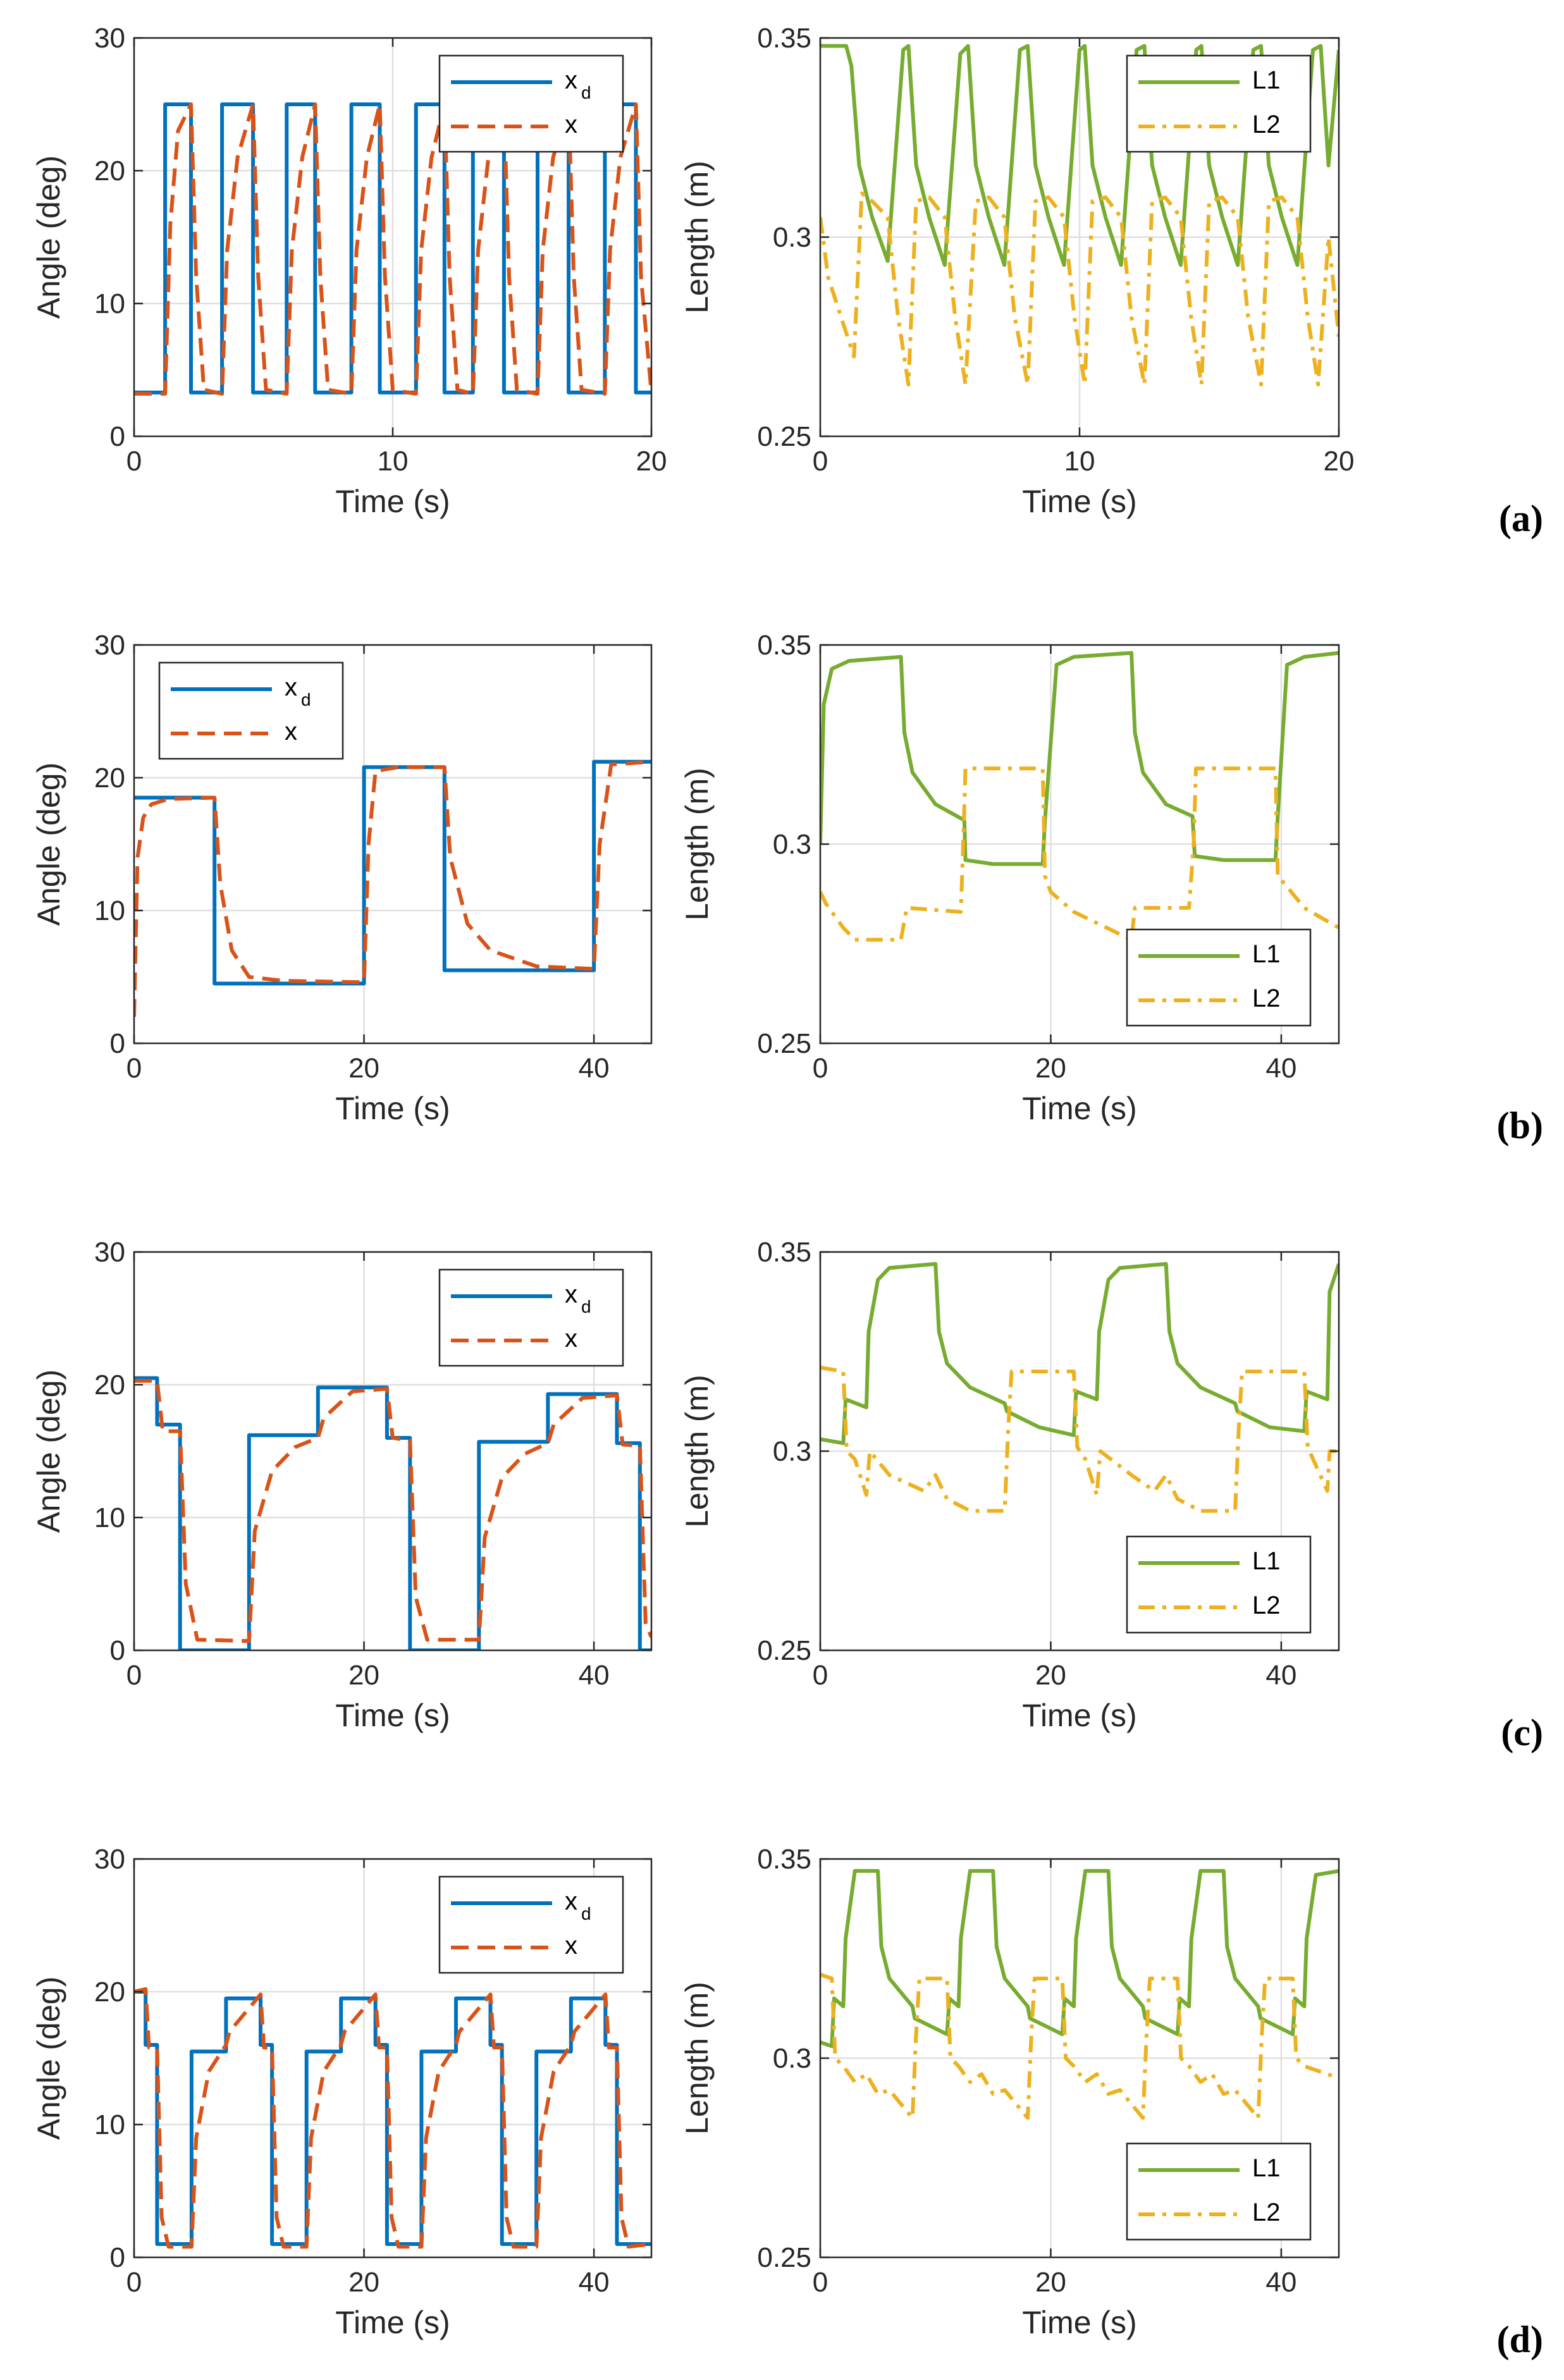 This screenshot has width=1564, height=2380. I want to click on panel-label: (b), so click(1520, 1125).